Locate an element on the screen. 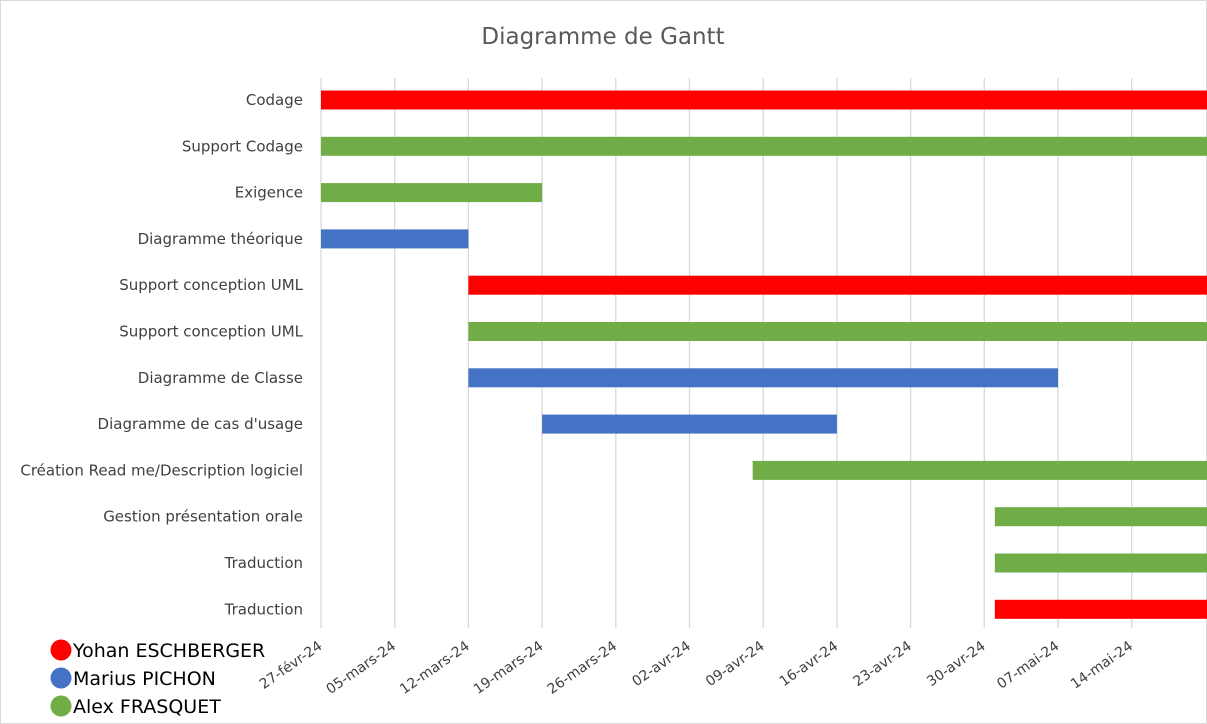 The image size is (1207, 724). x-tick-label: 16-avr-24 is located at coordinates (809, 664).